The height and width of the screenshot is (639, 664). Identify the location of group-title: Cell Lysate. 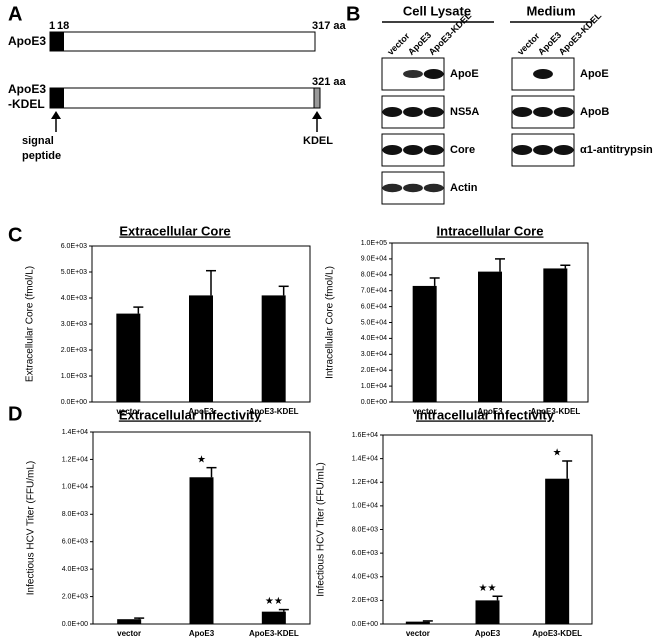
(437, 10).